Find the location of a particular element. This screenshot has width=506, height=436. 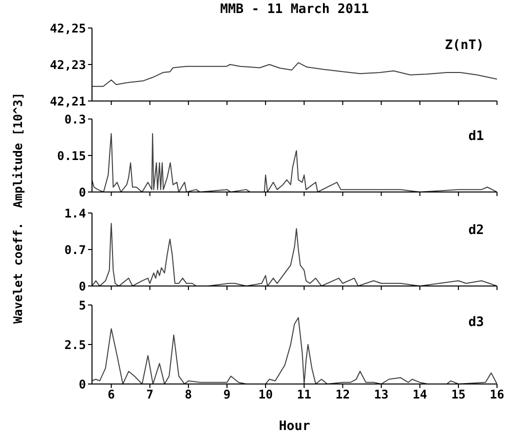

x-tick-label: 11 is located at coordinates (304, 395).